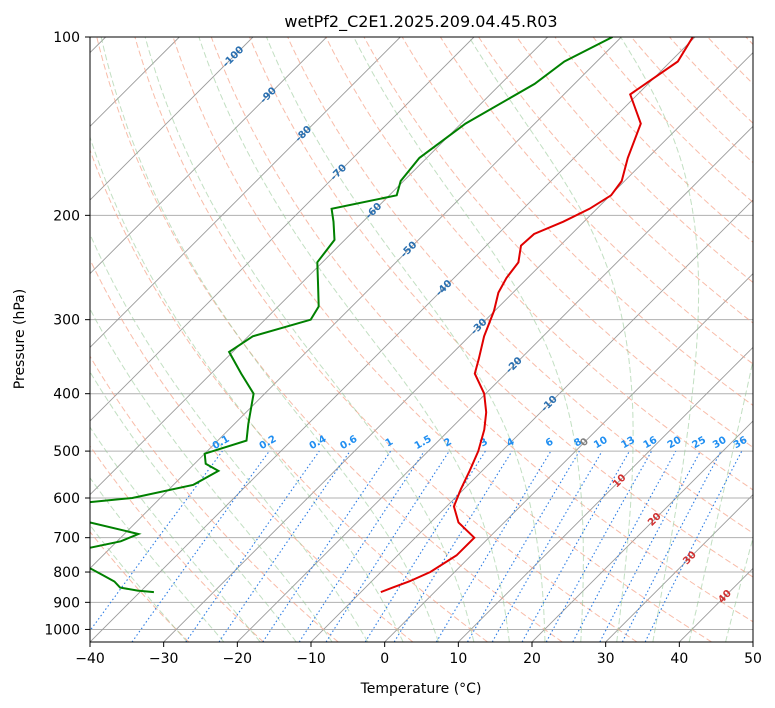  Describe the element at coordinates (62, 630) in the screenshot. I see `y-tick-label: 1000` at that location.